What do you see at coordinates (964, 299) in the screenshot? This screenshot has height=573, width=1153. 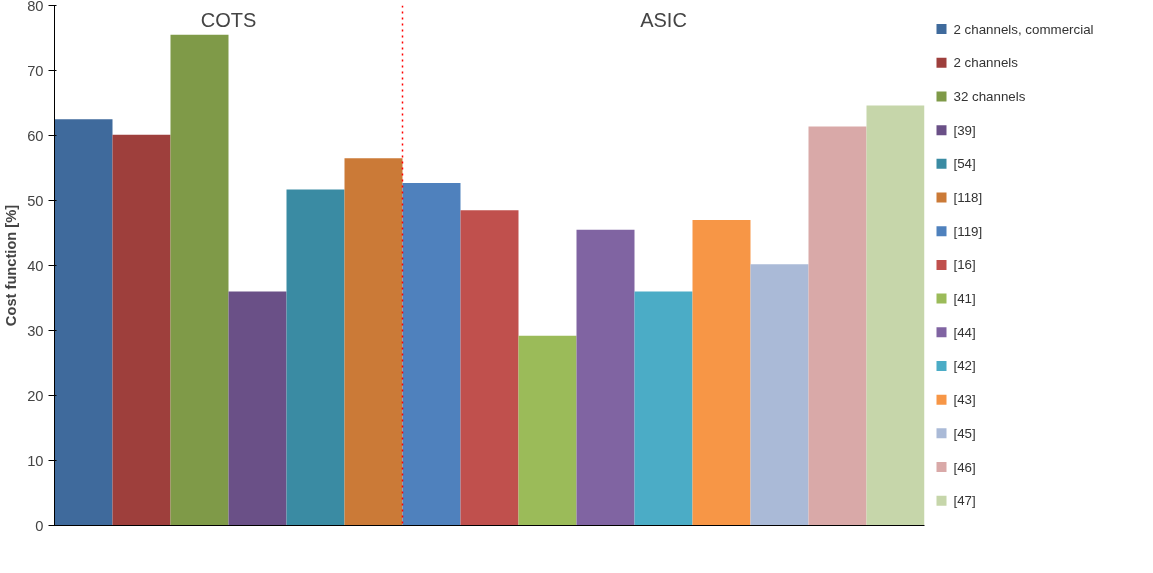 I see `legend-label: [41]` at bounding box center [964, 299].